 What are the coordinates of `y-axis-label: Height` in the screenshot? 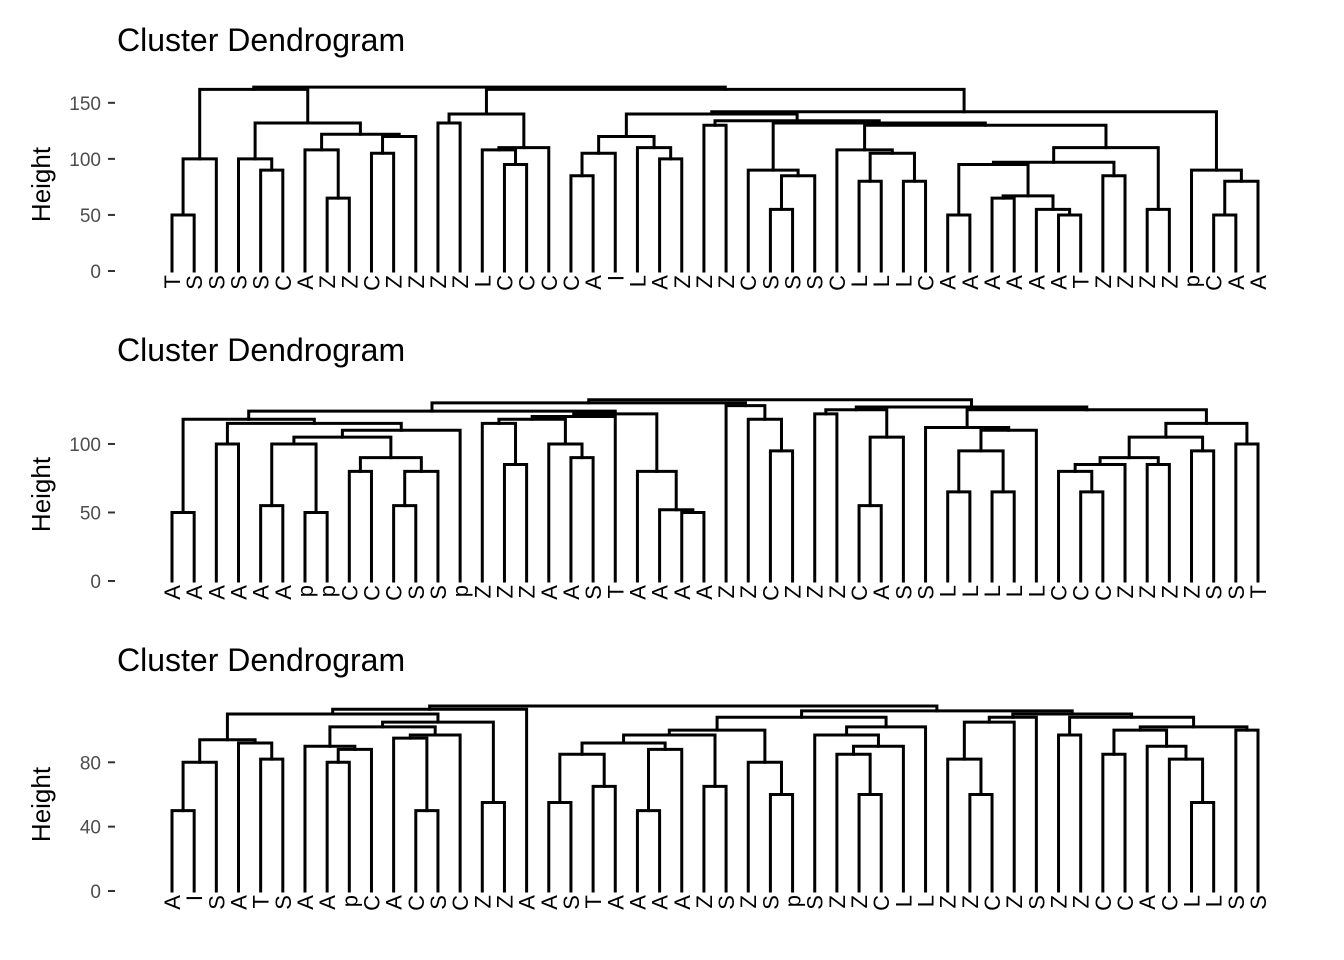 It's located at (41, 184).